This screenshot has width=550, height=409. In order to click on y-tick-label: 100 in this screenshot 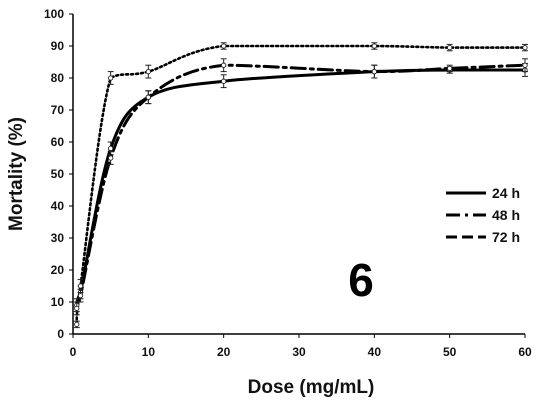, I will do `click(54, 14)`.